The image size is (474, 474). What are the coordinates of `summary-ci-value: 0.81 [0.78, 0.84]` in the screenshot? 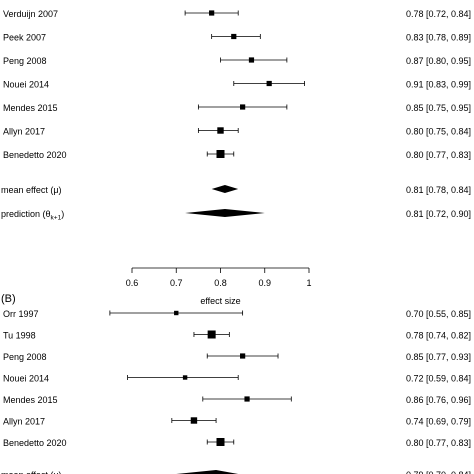 It's located at (438, 190).